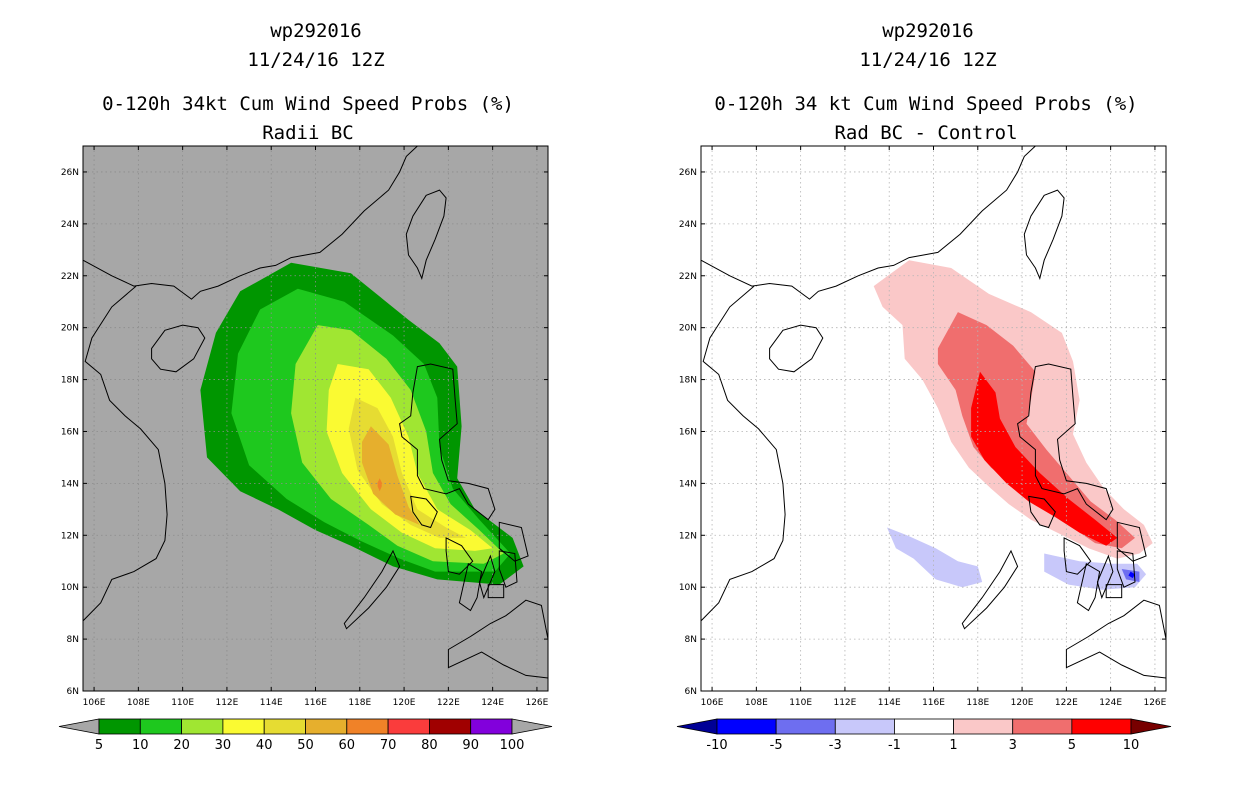  I want to click on right-colorbar-label-2: -3, so click(835, 745).